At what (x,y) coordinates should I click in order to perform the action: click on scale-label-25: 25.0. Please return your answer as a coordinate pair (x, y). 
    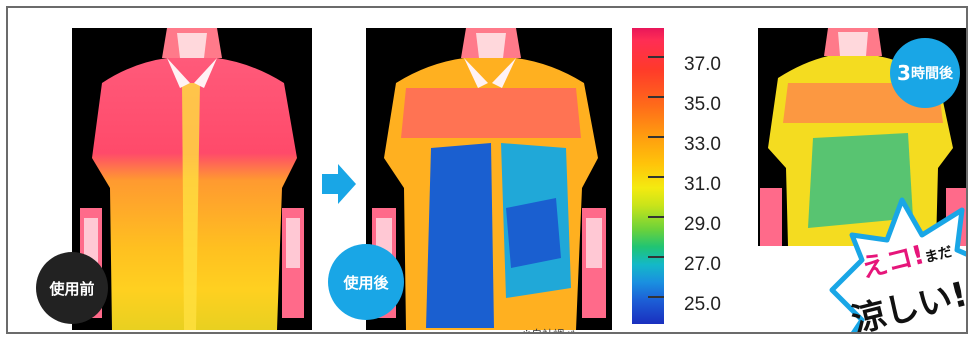
    Looking at the image, I should click on (702, 304).